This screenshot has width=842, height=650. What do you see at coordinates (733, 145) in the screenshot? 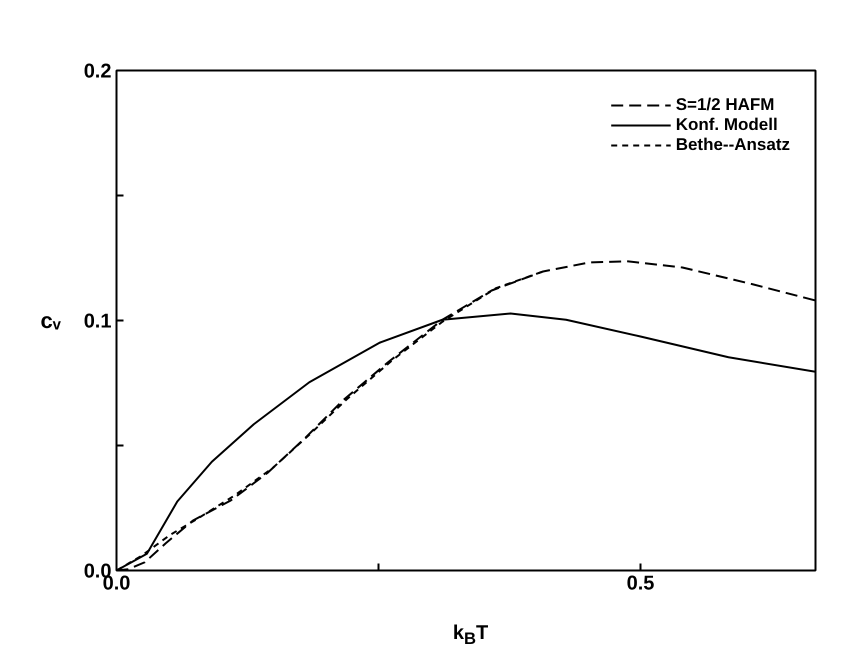
I see `legend-label: Bethe--Ansatz` at bounding box center [733, 145].